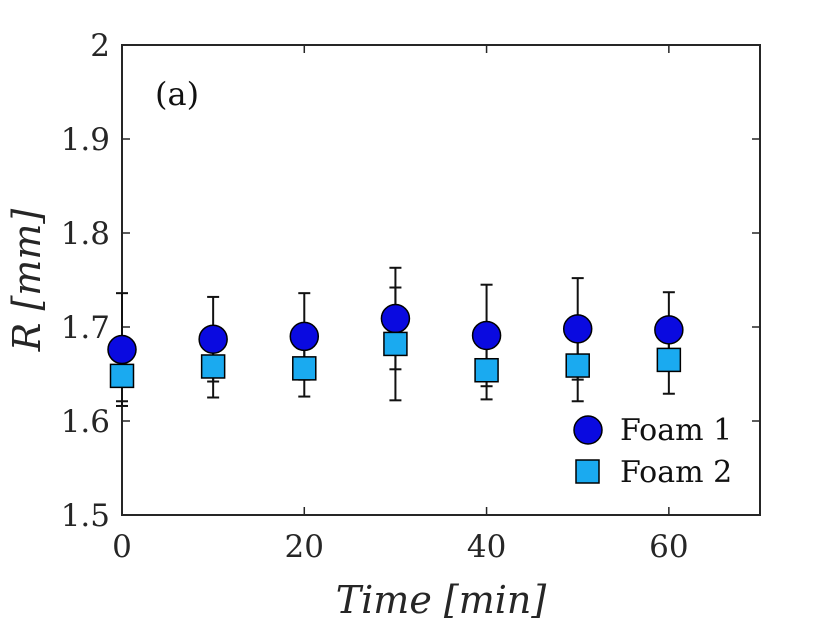  I want to click on y-tick-label: 1.9, so click(85, 140).